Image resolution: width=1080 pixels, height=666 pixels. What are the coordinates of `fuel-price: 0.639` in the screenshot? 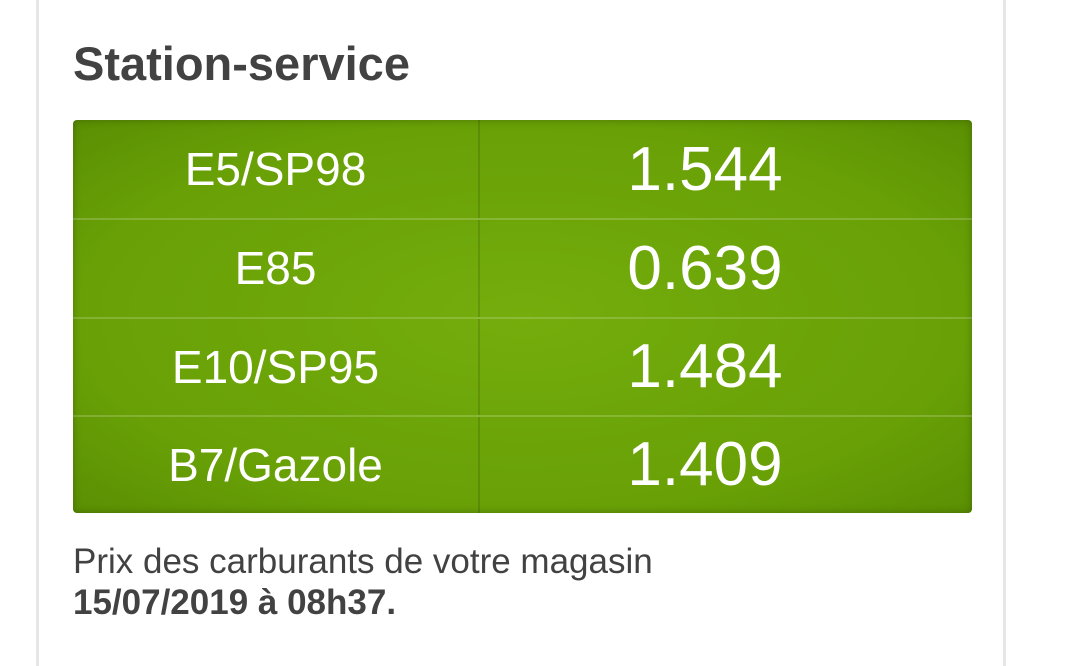 It's located at (705, 268).